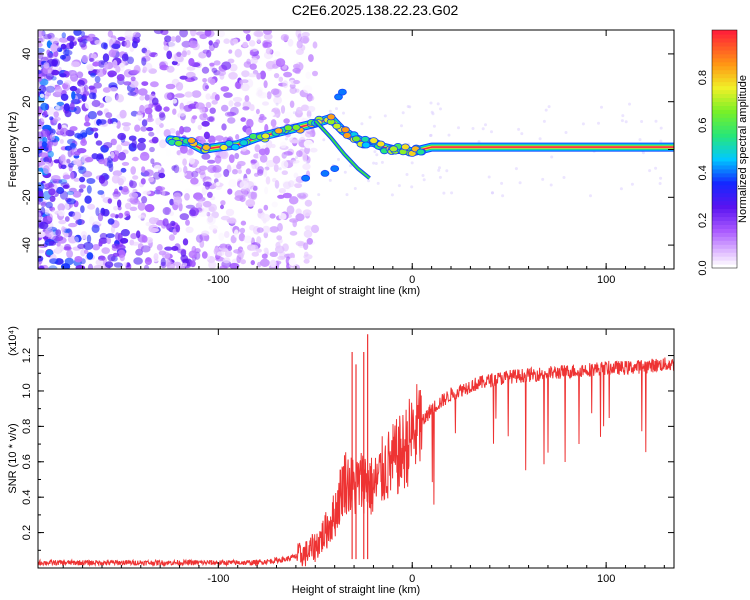 The image size is (750, 600). Describe the element at coordinates (724, 149) in the screenshot. I see `colorbar-frame` at that location.